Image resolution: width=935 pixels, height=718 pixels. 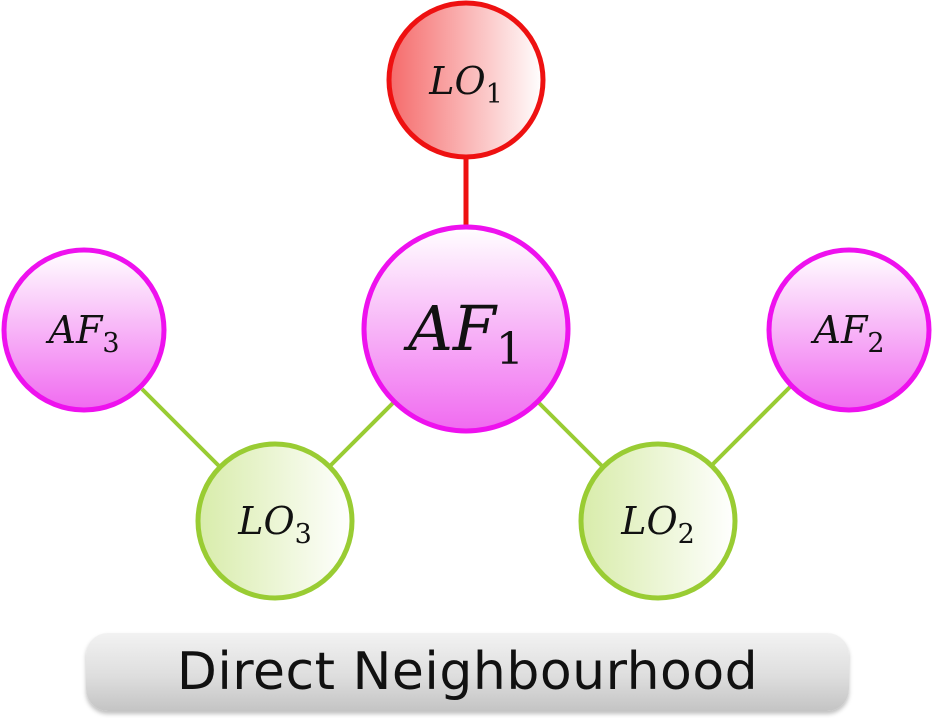 I want to click on node-af1-circle, so click(x=466, y=329).